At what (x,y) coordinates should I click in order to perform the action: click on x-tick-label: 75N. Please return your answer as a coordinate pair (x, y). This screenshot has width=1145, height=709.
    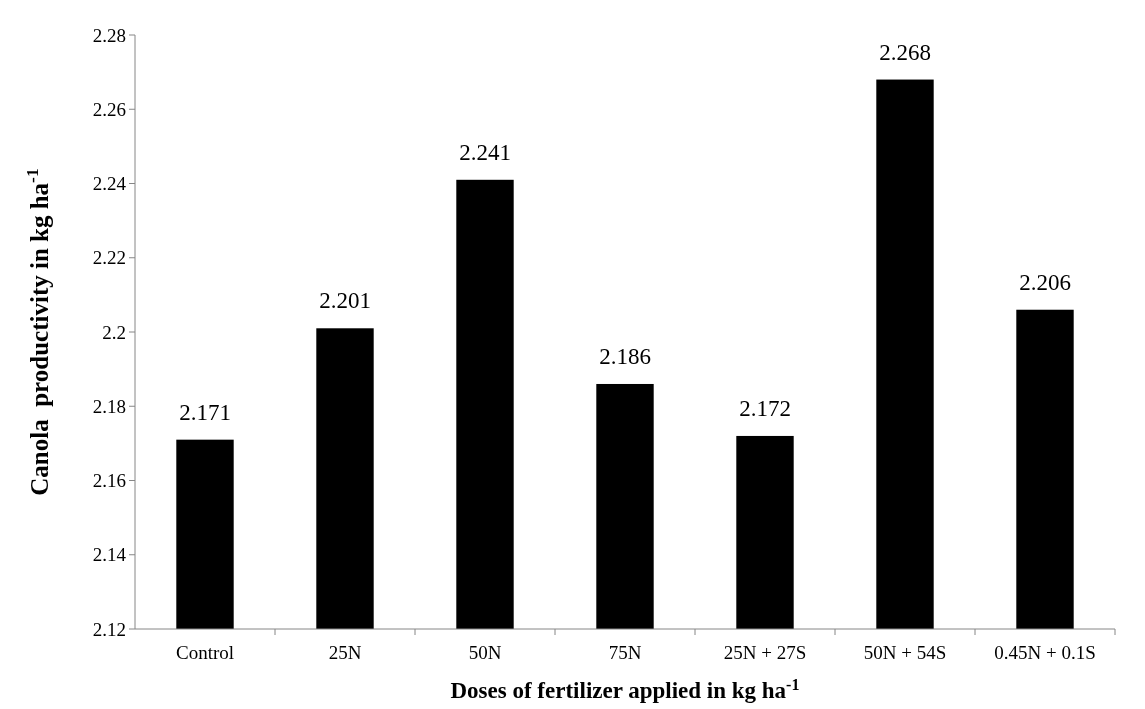
    Looking at the image, I should click on (625, 652).